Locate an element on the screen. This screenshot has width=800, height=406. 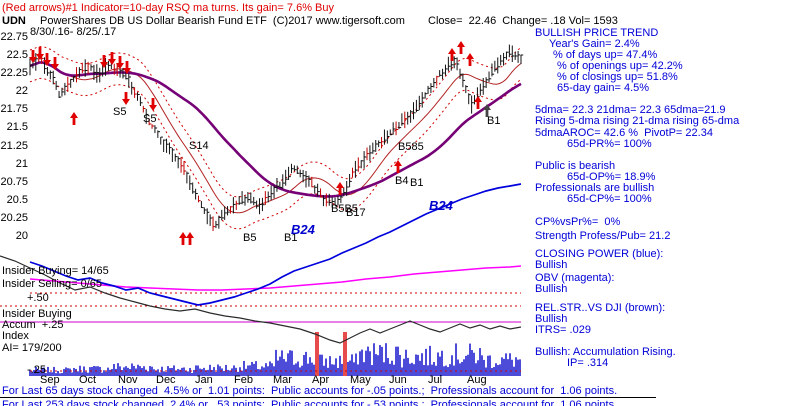
price-tick-label: 21.25 is located at coordinates (14, 146).